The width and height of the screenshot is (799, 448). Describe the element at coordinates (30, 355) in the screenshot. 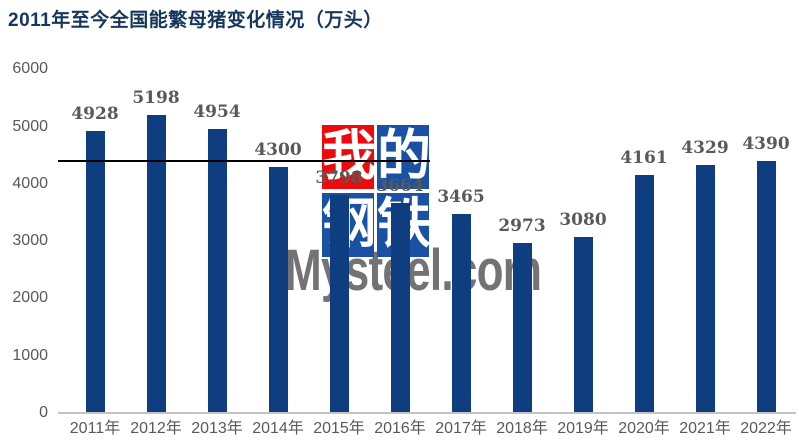

I see `y-axis-tick-label: 1000` at that location.